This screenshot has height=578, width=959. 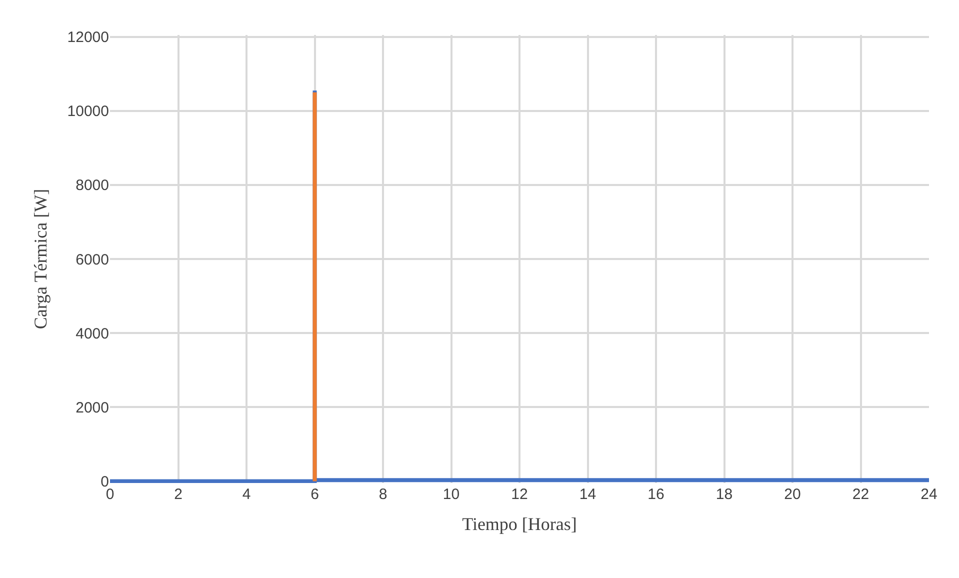 What do you see at coordinates (92, 259) in the screenshot?
I see `y-tick-label: 6000` at bounding box center [92, 259].